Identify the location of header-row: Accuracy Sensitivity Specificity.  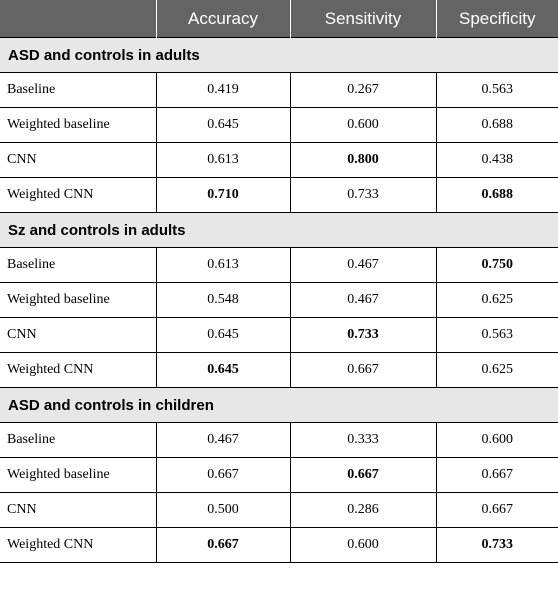
(279, 19).